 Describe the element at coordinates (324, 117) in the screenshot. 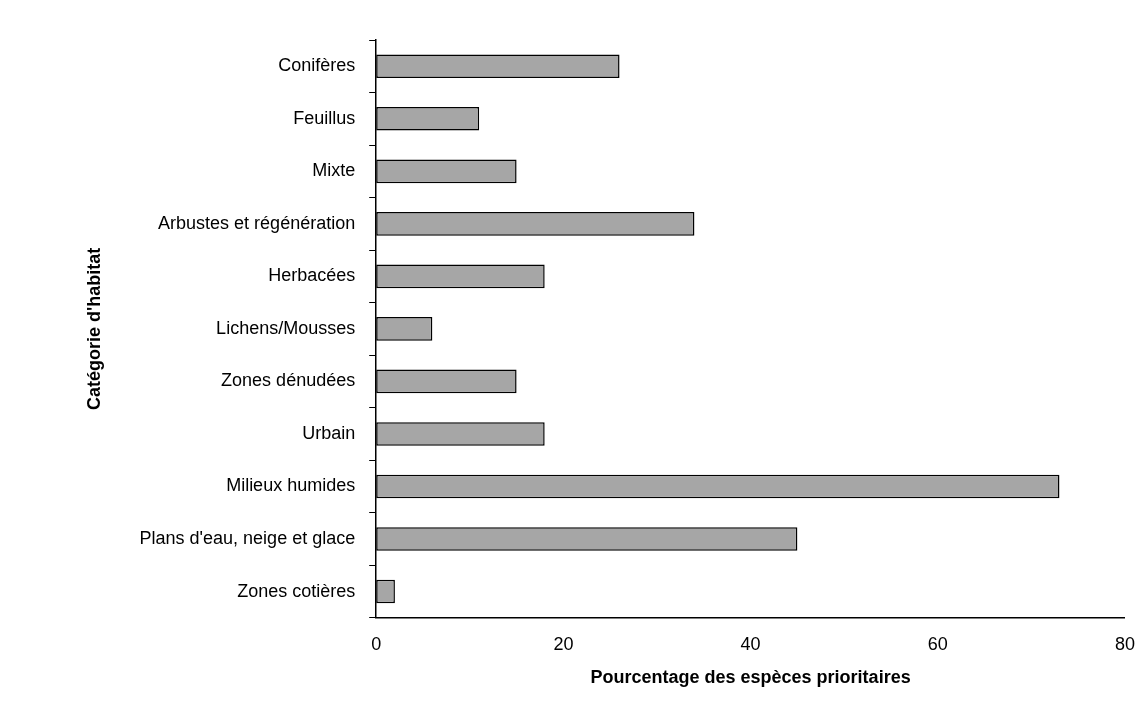

I see `y-tick-label: Feuillus` at that location.